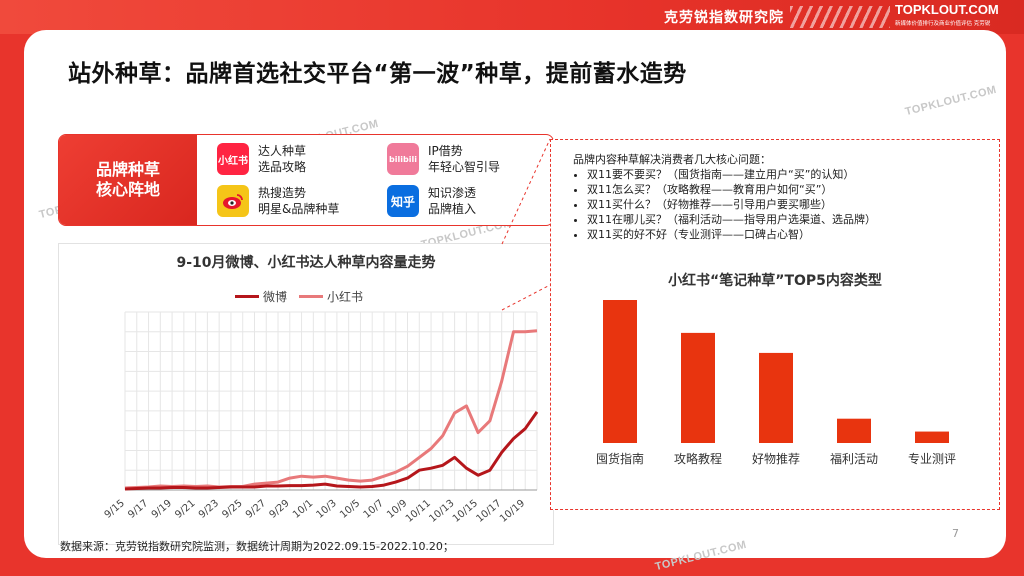  I want to click on x-tick-label: 9/17, so click(138, 509).